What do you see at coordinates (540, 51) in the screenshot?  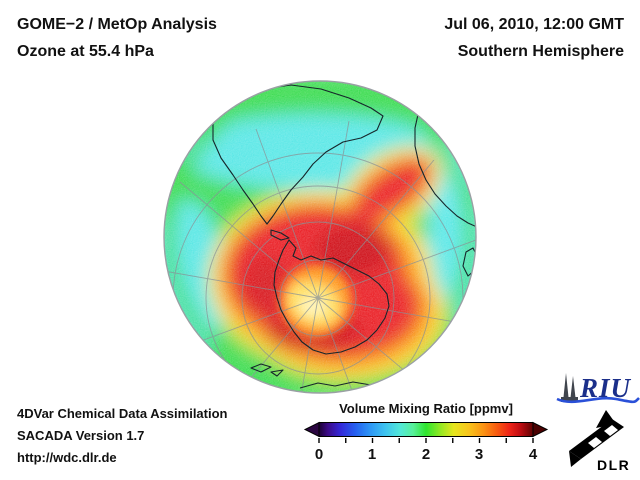 I see `hemisphere-label: Southern Hemisphere` at bounding box center [540, 51].